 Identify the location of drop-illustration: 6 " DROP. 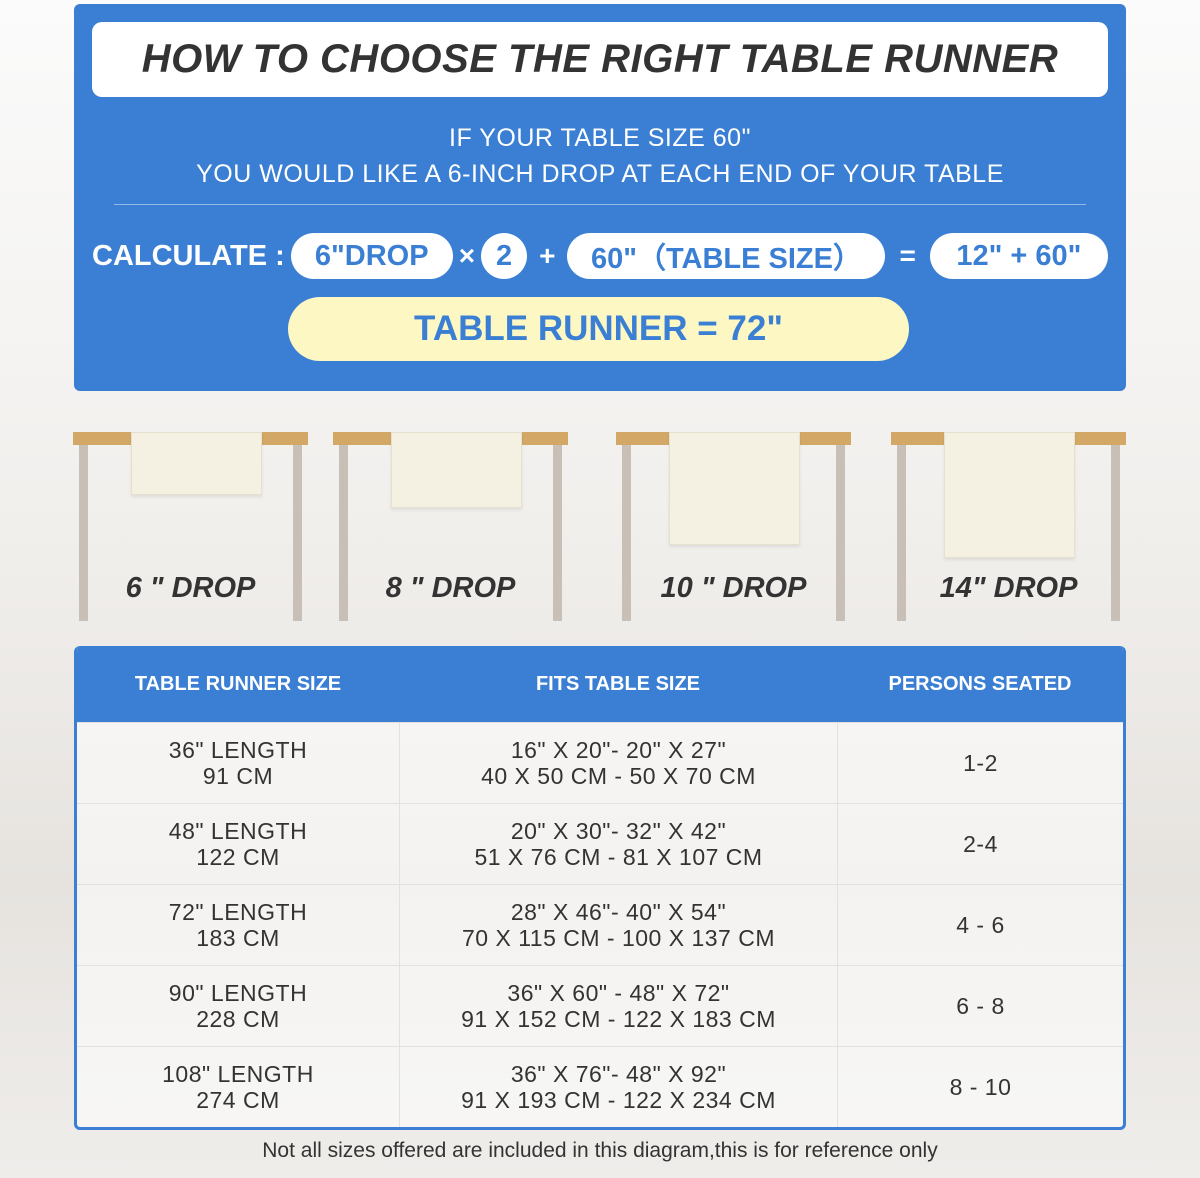
(190, 527).